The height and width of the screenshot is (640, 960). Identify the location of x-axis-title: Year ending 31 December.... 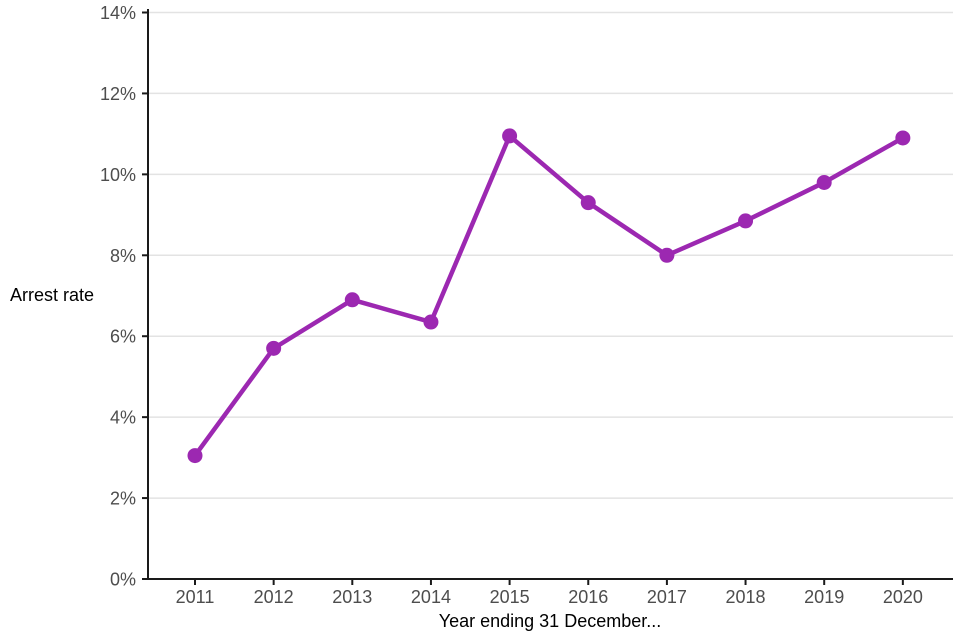
(550, 621).